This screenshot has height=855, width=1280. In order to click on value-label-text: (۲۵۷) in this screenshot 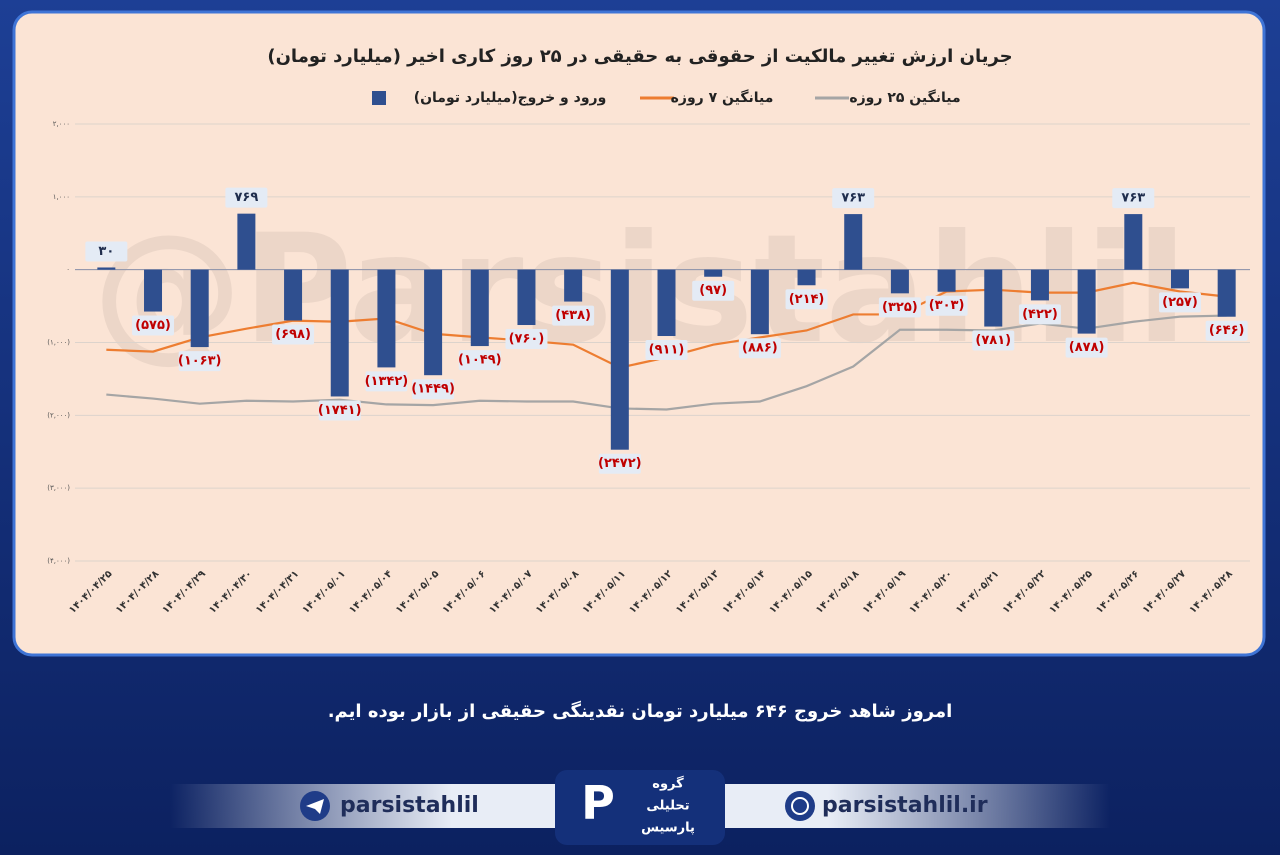, I will do `click(1180, 302)`.